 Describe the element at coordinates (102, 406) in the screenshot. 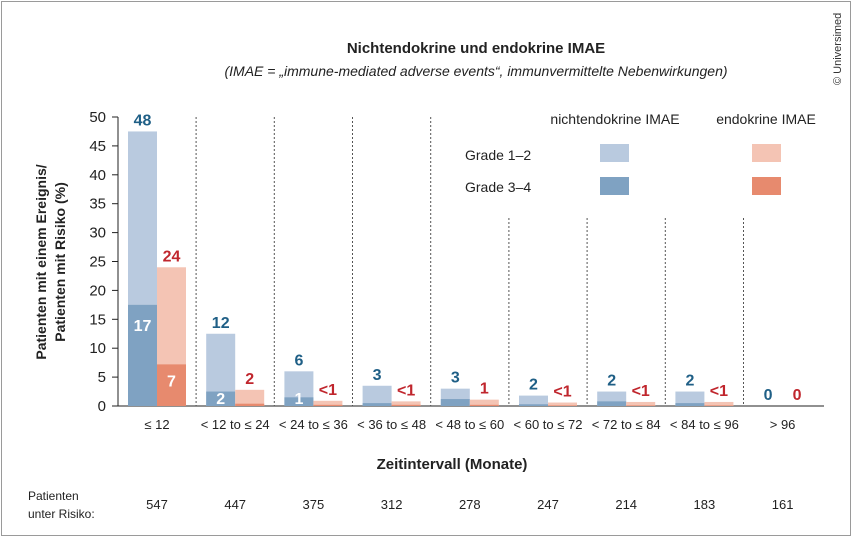

I see `y-tick-label: 0` at that location.